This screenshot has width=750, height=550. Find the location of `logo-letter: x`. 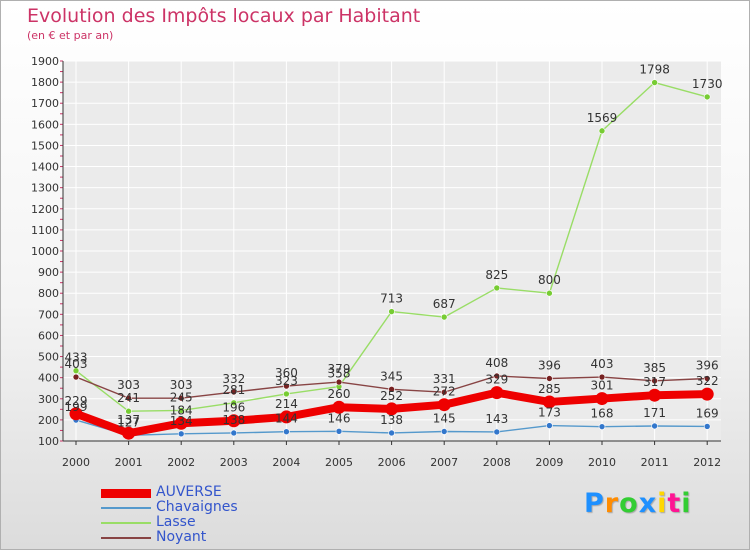

logo-letter: x is located at coordinates (648, 503).